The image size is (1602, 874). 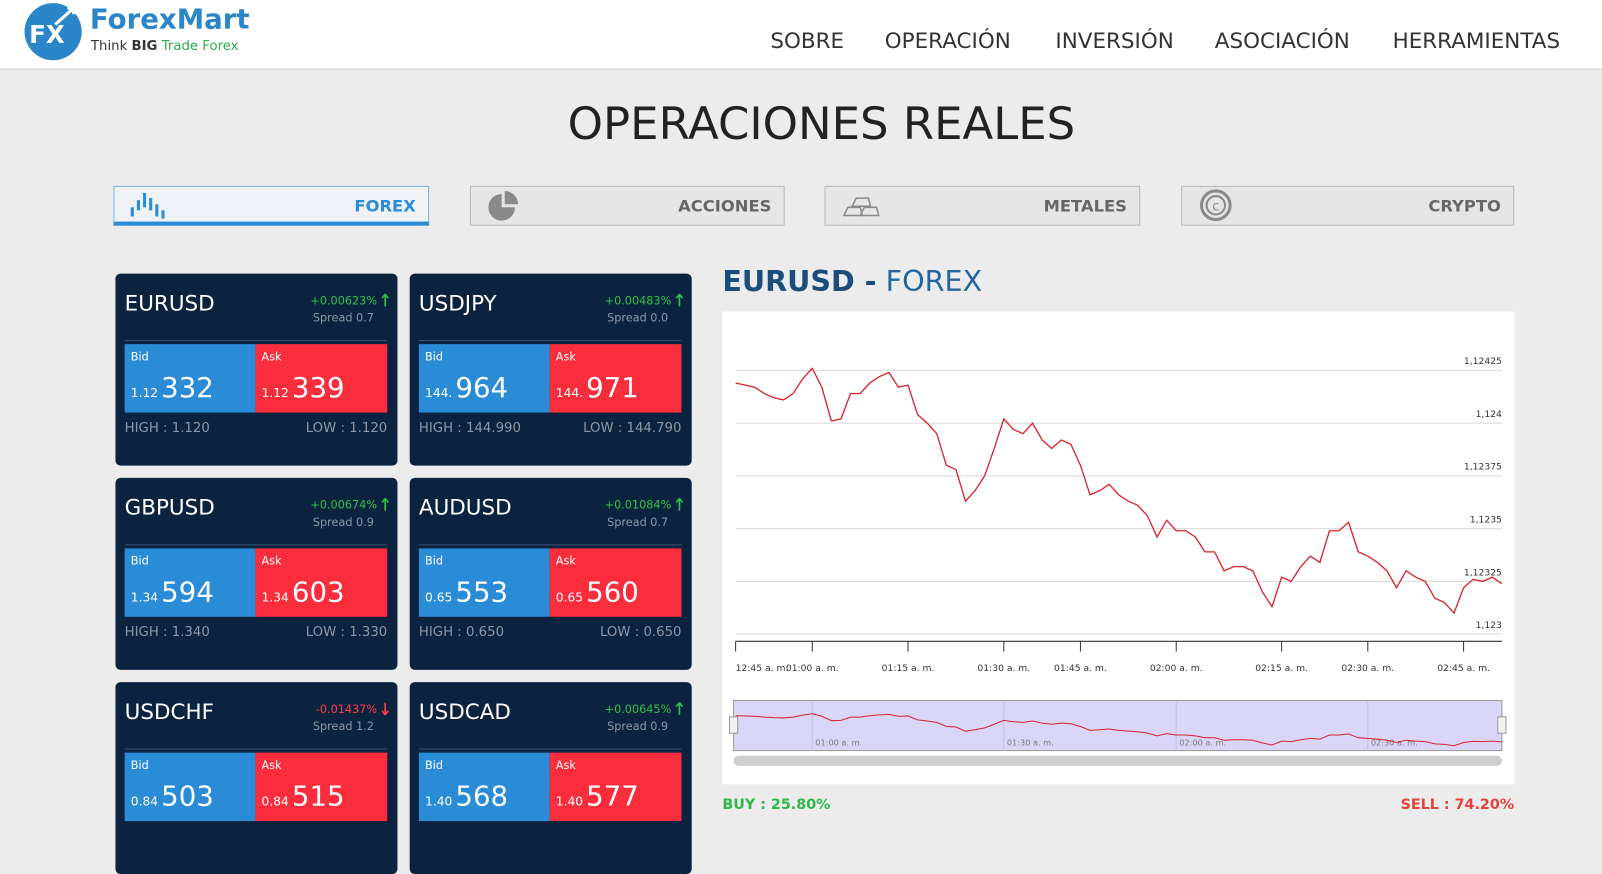 I want to click on tab: ACCIONES, so click(x=627, y=205).